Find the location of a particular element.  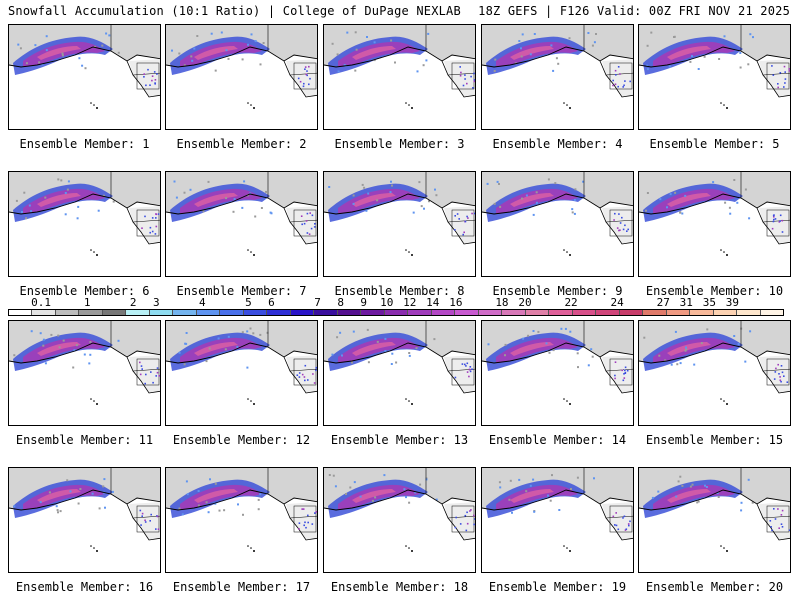

ensemble-member-caption: Ensemble Member: 14 is located at coordinates (557, 440).